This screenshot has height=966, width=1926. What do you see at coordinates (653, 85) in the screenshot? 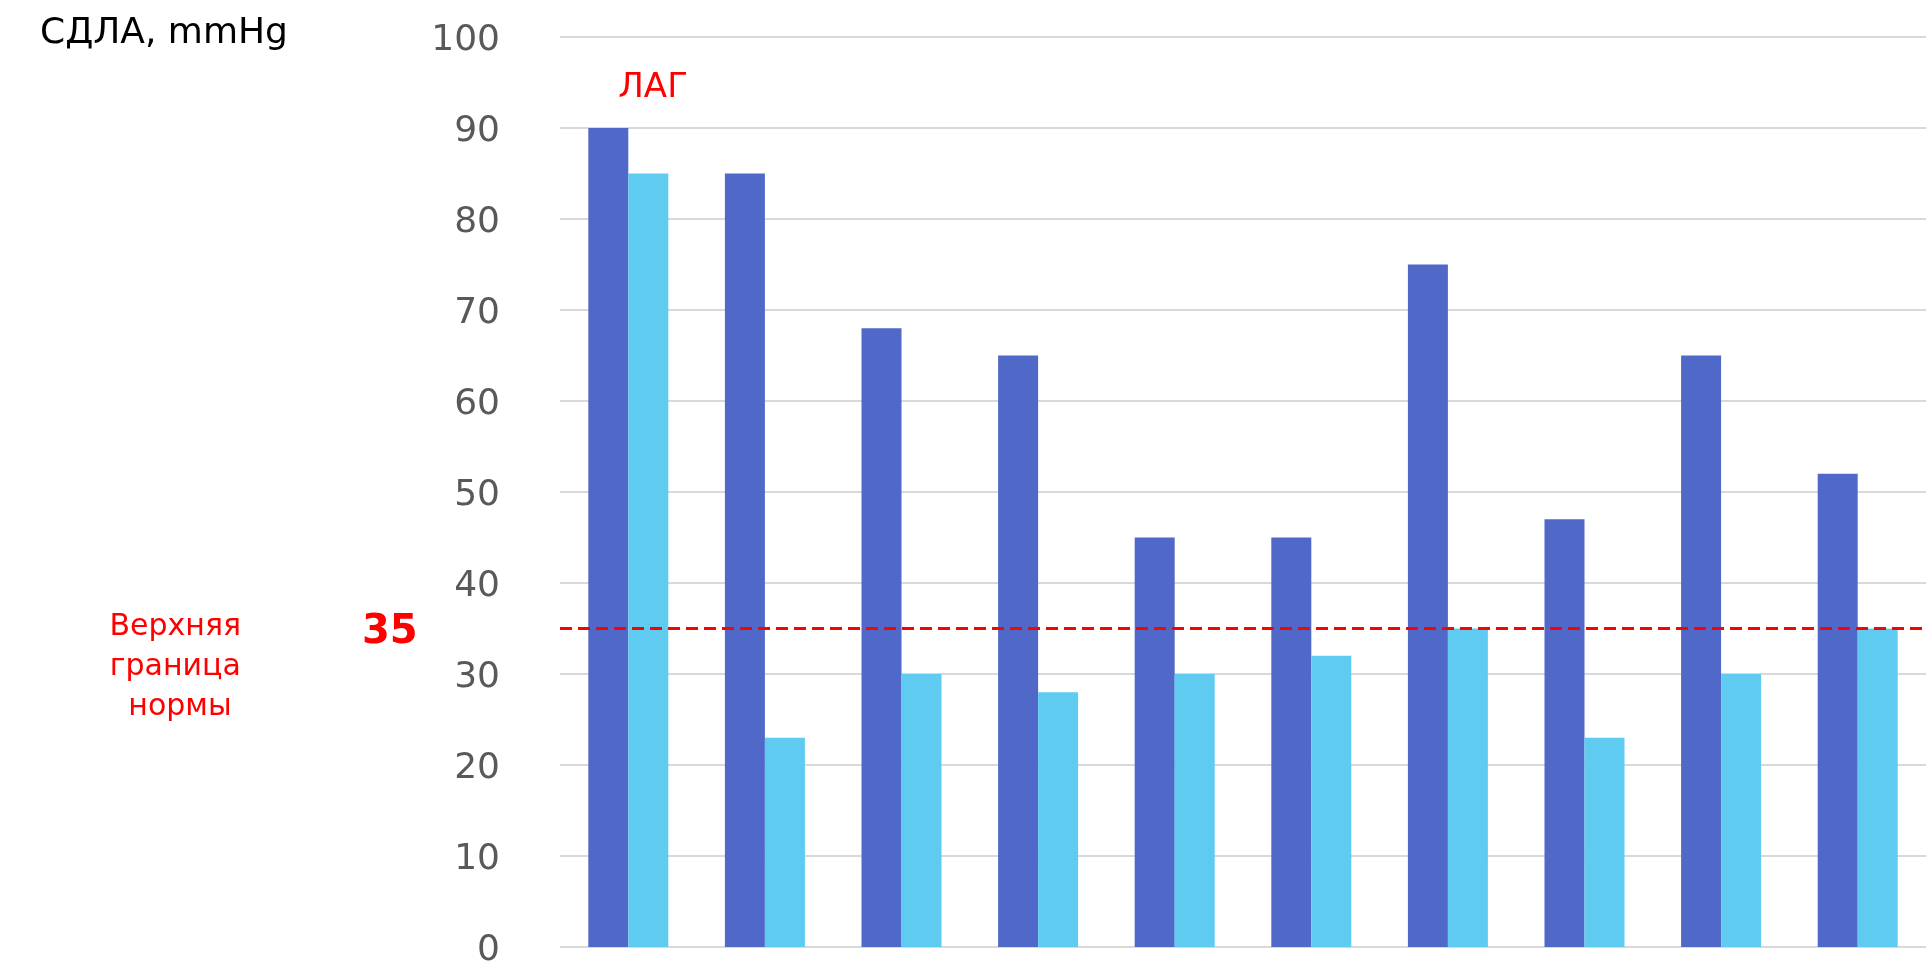
I see `annotation: ЛАГ` at bounding box center [653, 85].